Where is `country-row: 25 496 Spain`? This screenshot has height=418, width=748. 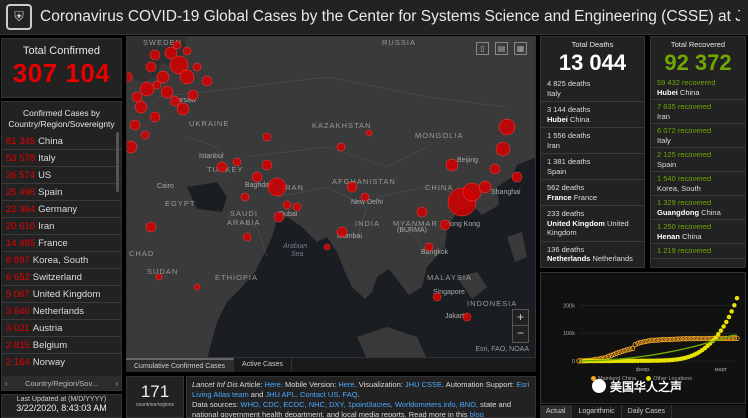
country-row: 25 496 Spain is located at coordinates (61, 193).